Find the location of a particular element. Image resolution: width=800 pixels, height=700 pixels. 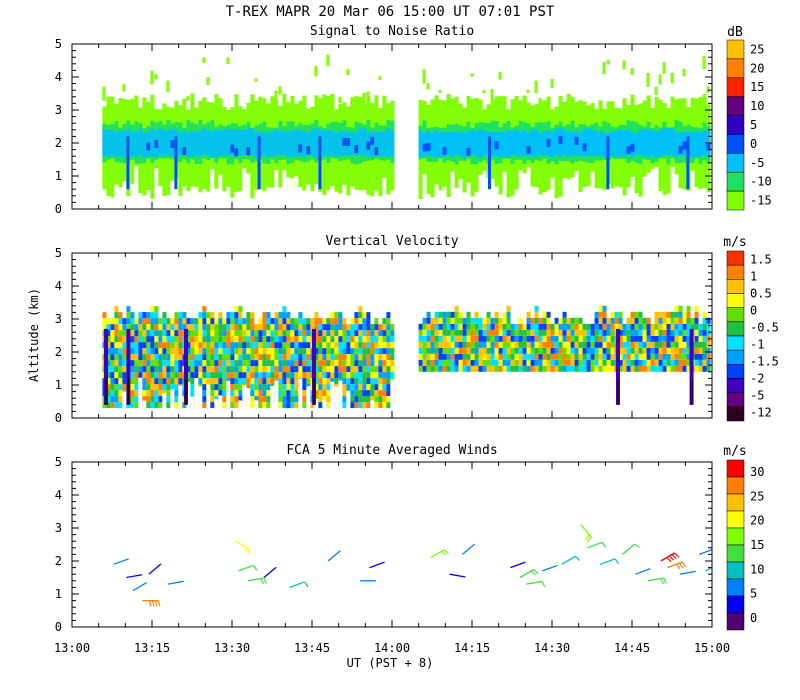

colorbar-label: 5 is located at coordinates (753, 125).